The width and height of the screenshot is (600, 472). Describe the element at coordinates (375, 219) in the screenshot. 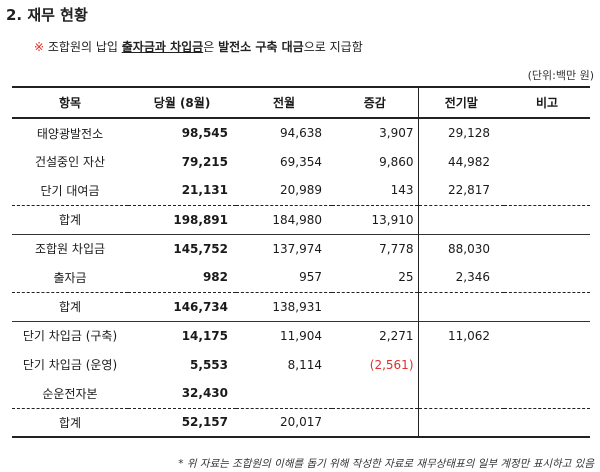

I see `change-value: 13,910` at that location.